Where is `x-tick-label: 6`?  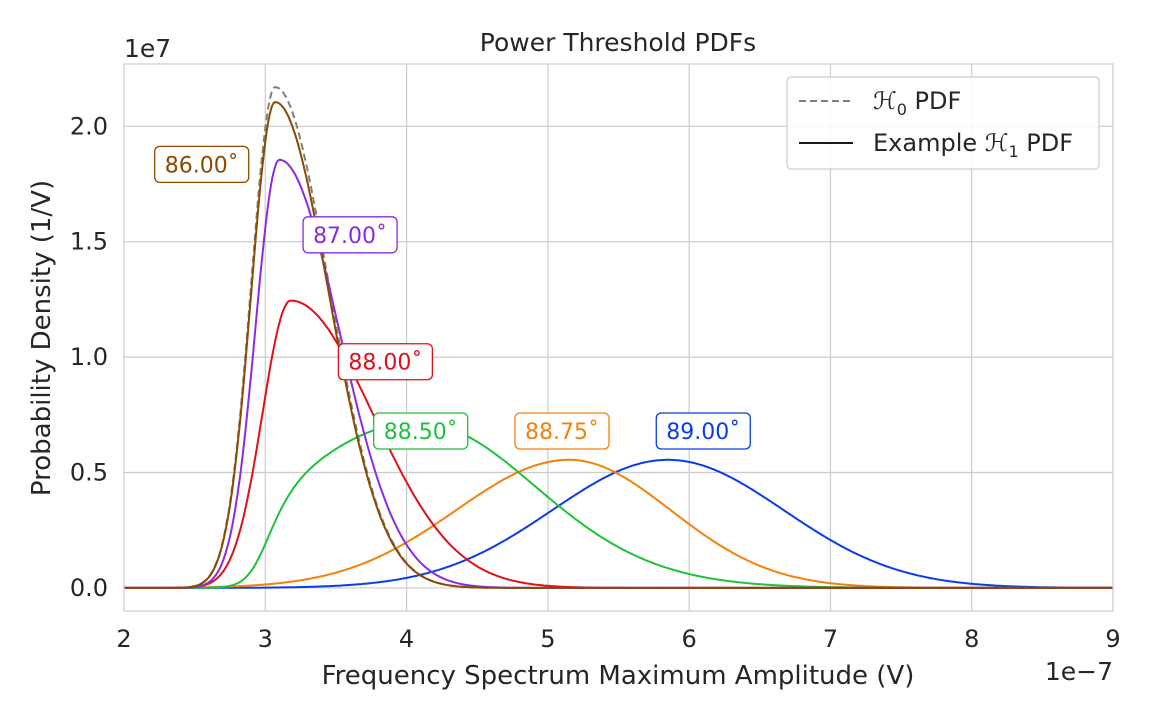
x-tick-label: 6 is located at coordinates (689, 639).